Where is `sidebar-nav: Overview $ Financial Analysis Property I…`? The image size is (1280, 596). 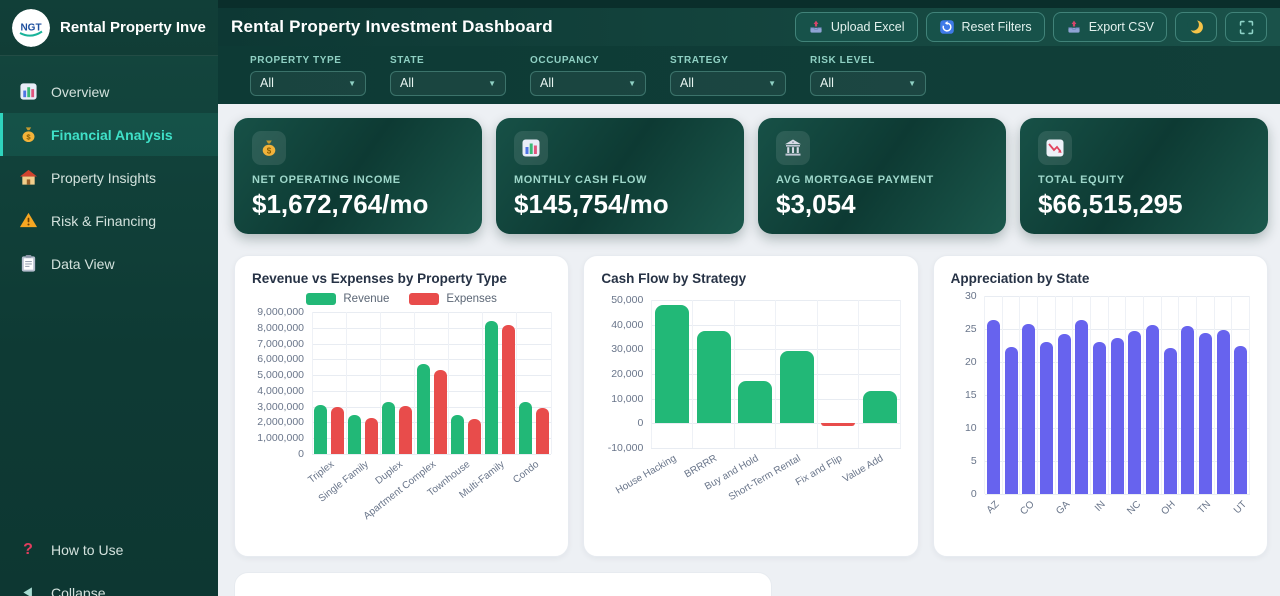 sidebar-nav: Overview $ Financial Analysis Property I… is located at coordinates (109, 170).